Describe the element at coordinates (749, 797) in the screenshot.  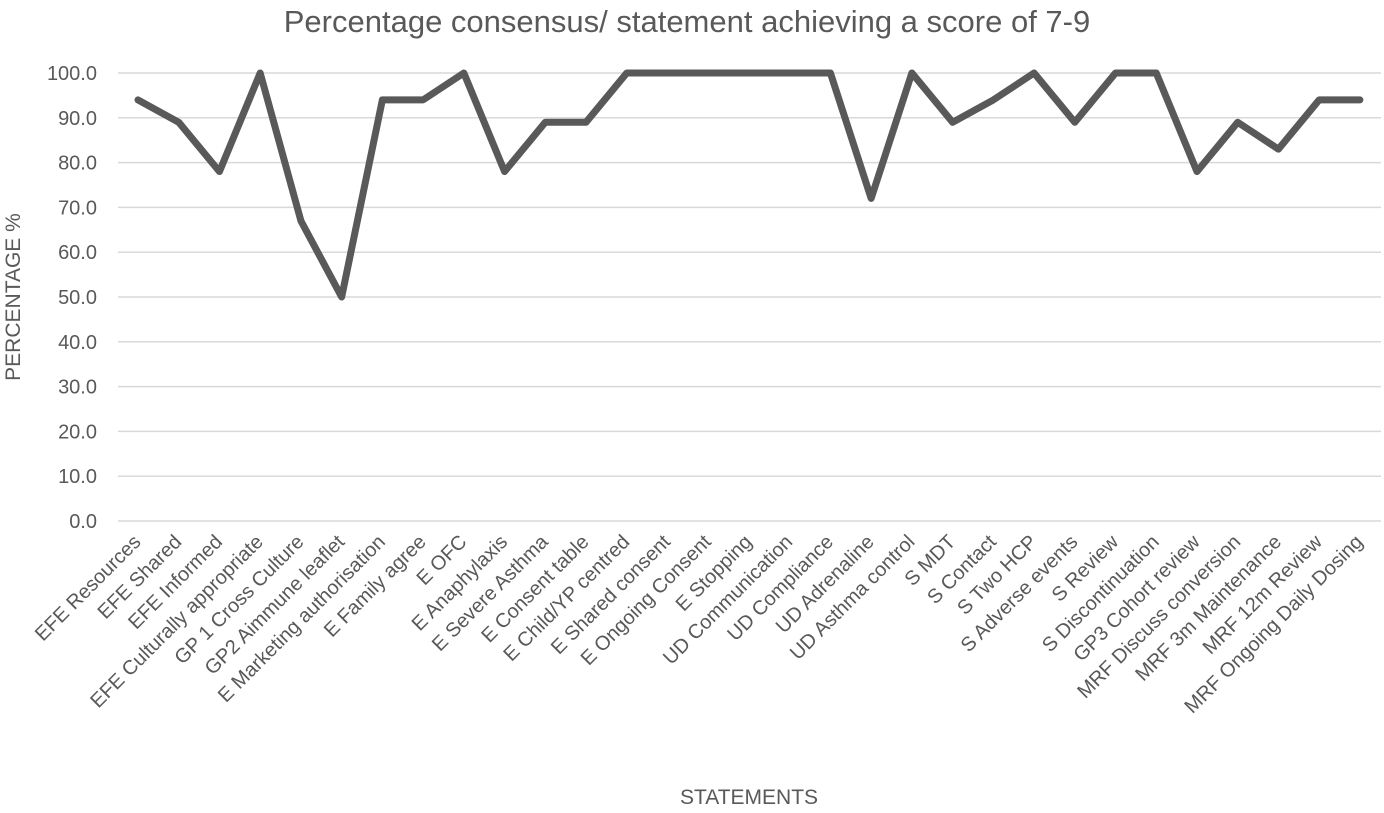
I see `x-axis-title: STATEMENTS` at that location.